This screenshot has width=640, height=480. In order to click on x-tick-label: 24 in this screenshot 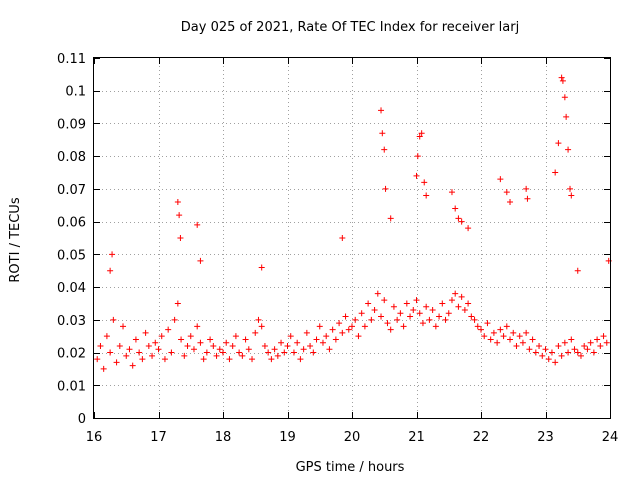, I will do `click(610, 437)`.